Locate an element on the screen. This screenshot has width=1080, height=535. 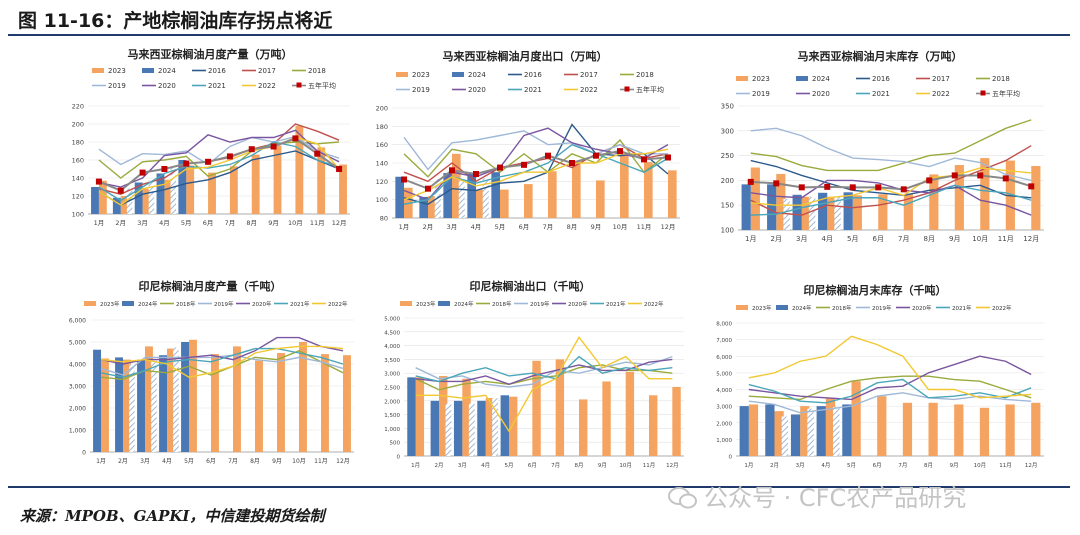
y-tick-label: 8,000 is located at coordinates (724, 325).